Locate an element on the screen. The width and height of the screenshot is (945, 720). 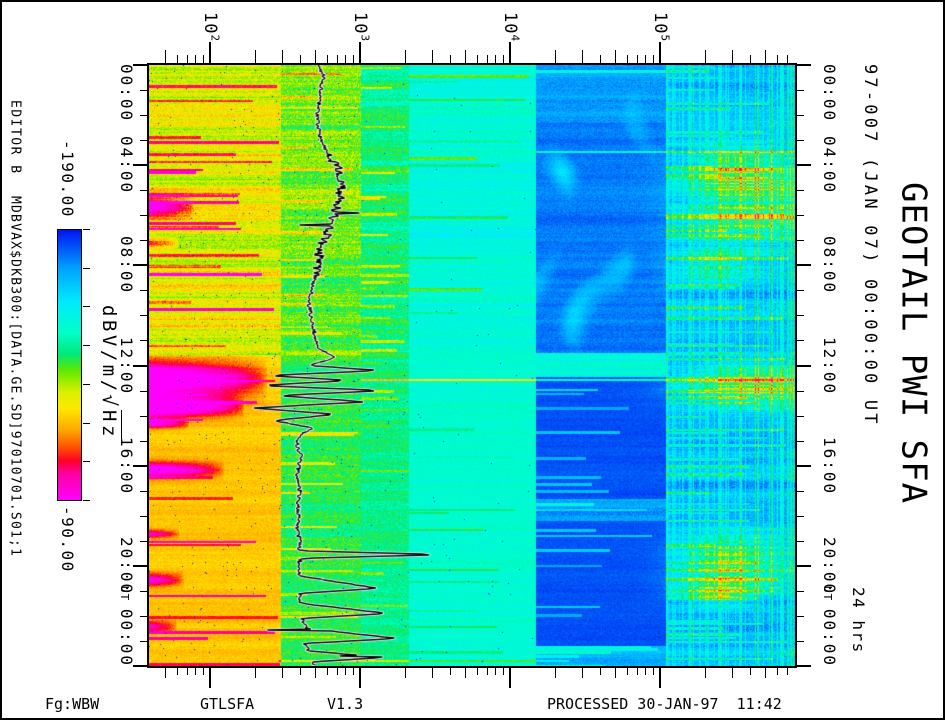
time-label-right: UT 00:00 is located at coordinates (829, 627).